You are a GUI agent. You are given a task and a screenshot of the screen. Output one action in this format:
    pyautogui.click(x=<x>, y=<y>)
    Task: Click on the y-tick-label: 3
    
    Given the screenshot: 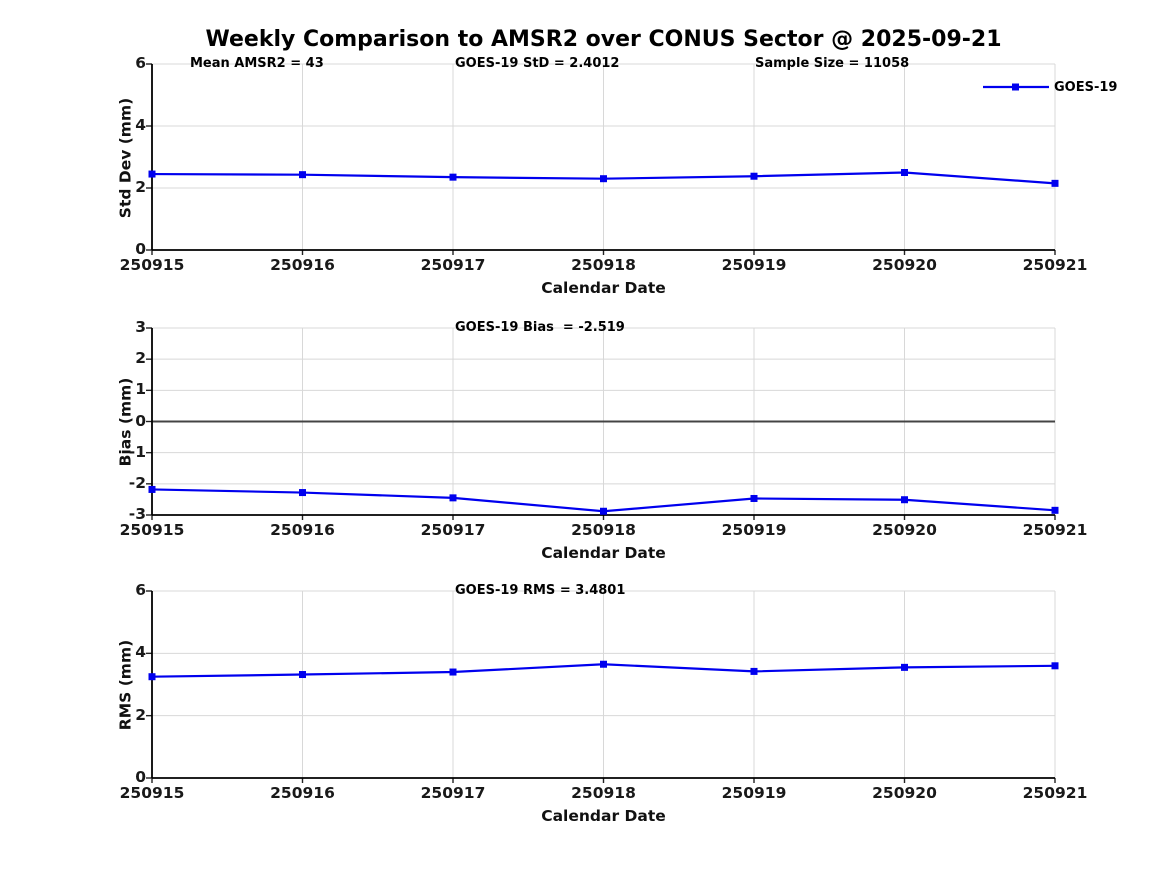 What is the action you would take?
    pyautogui.click(x=140, y=327)
    